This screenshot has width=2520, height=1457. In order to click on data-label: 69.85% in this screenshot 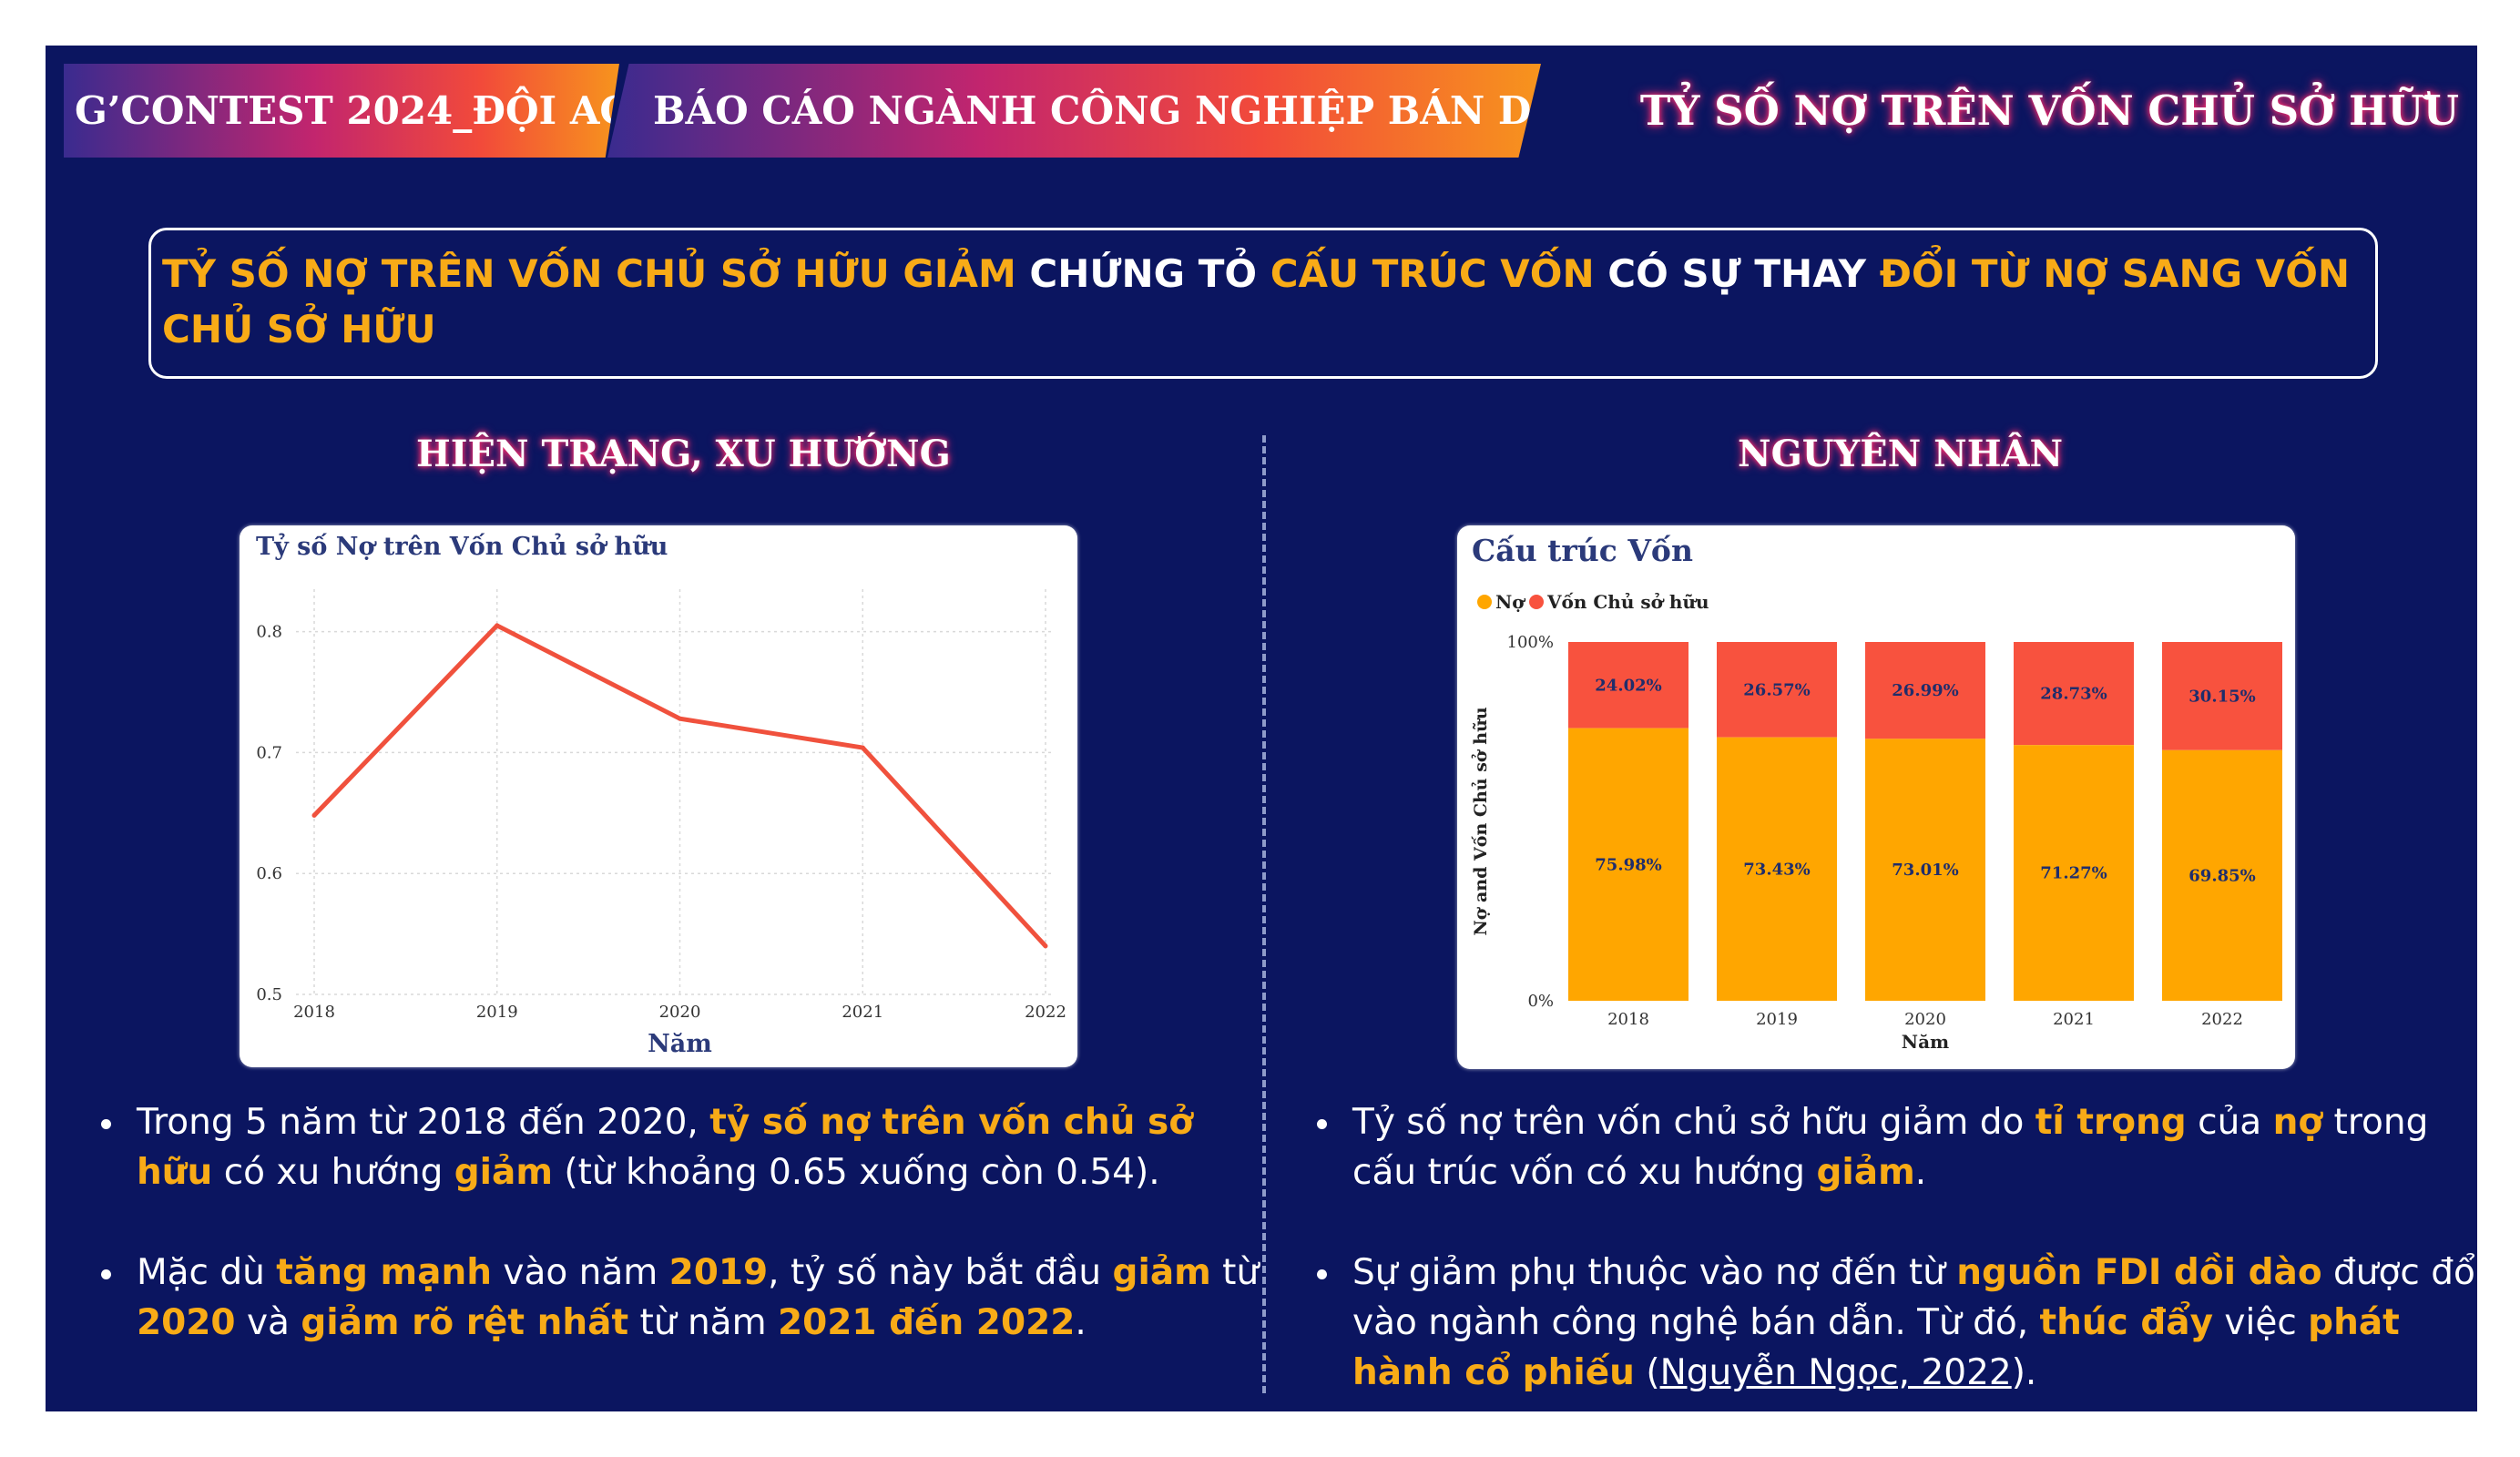, I will do `click(2221, 875)`.